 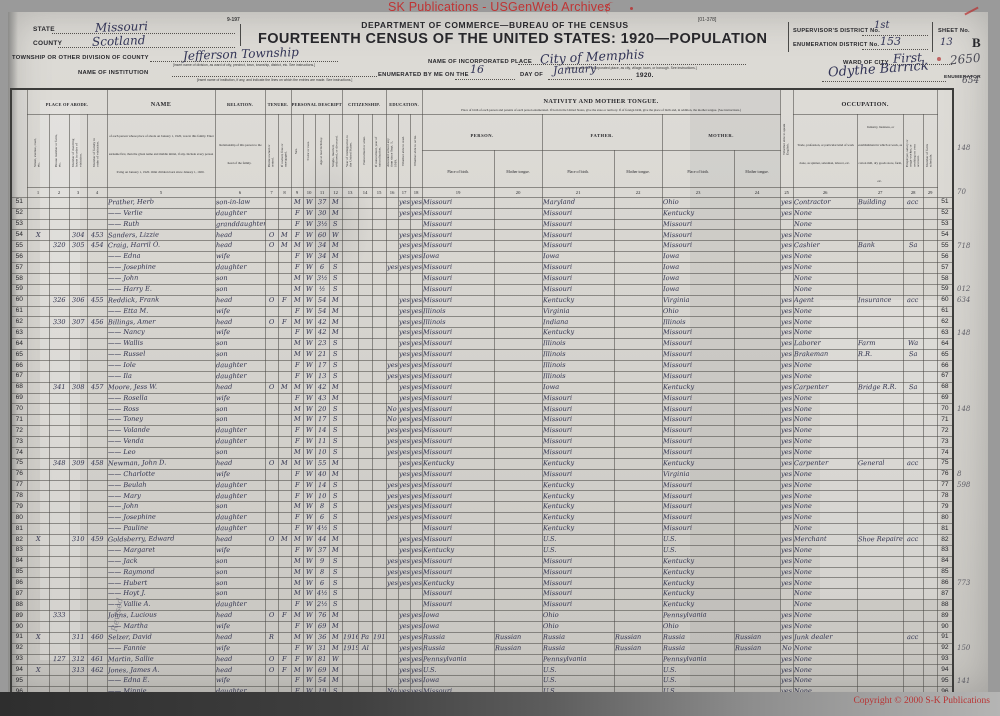 What do you see at coordinates (825, 300) in the screenshot?
I see `cell-oc: Agent` at bounding box center [825, 300].